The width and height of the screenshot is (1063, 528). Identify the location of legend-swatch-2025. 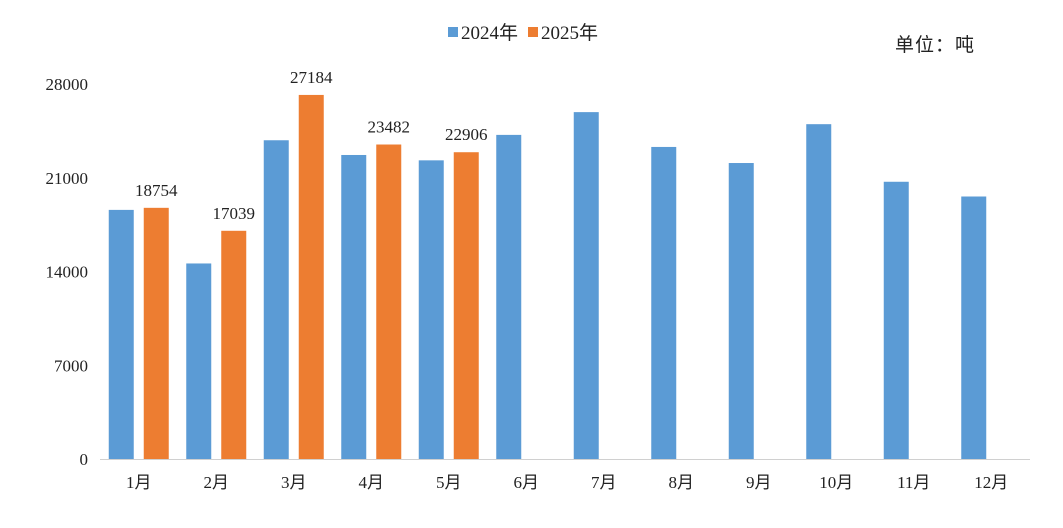
(533, 31).